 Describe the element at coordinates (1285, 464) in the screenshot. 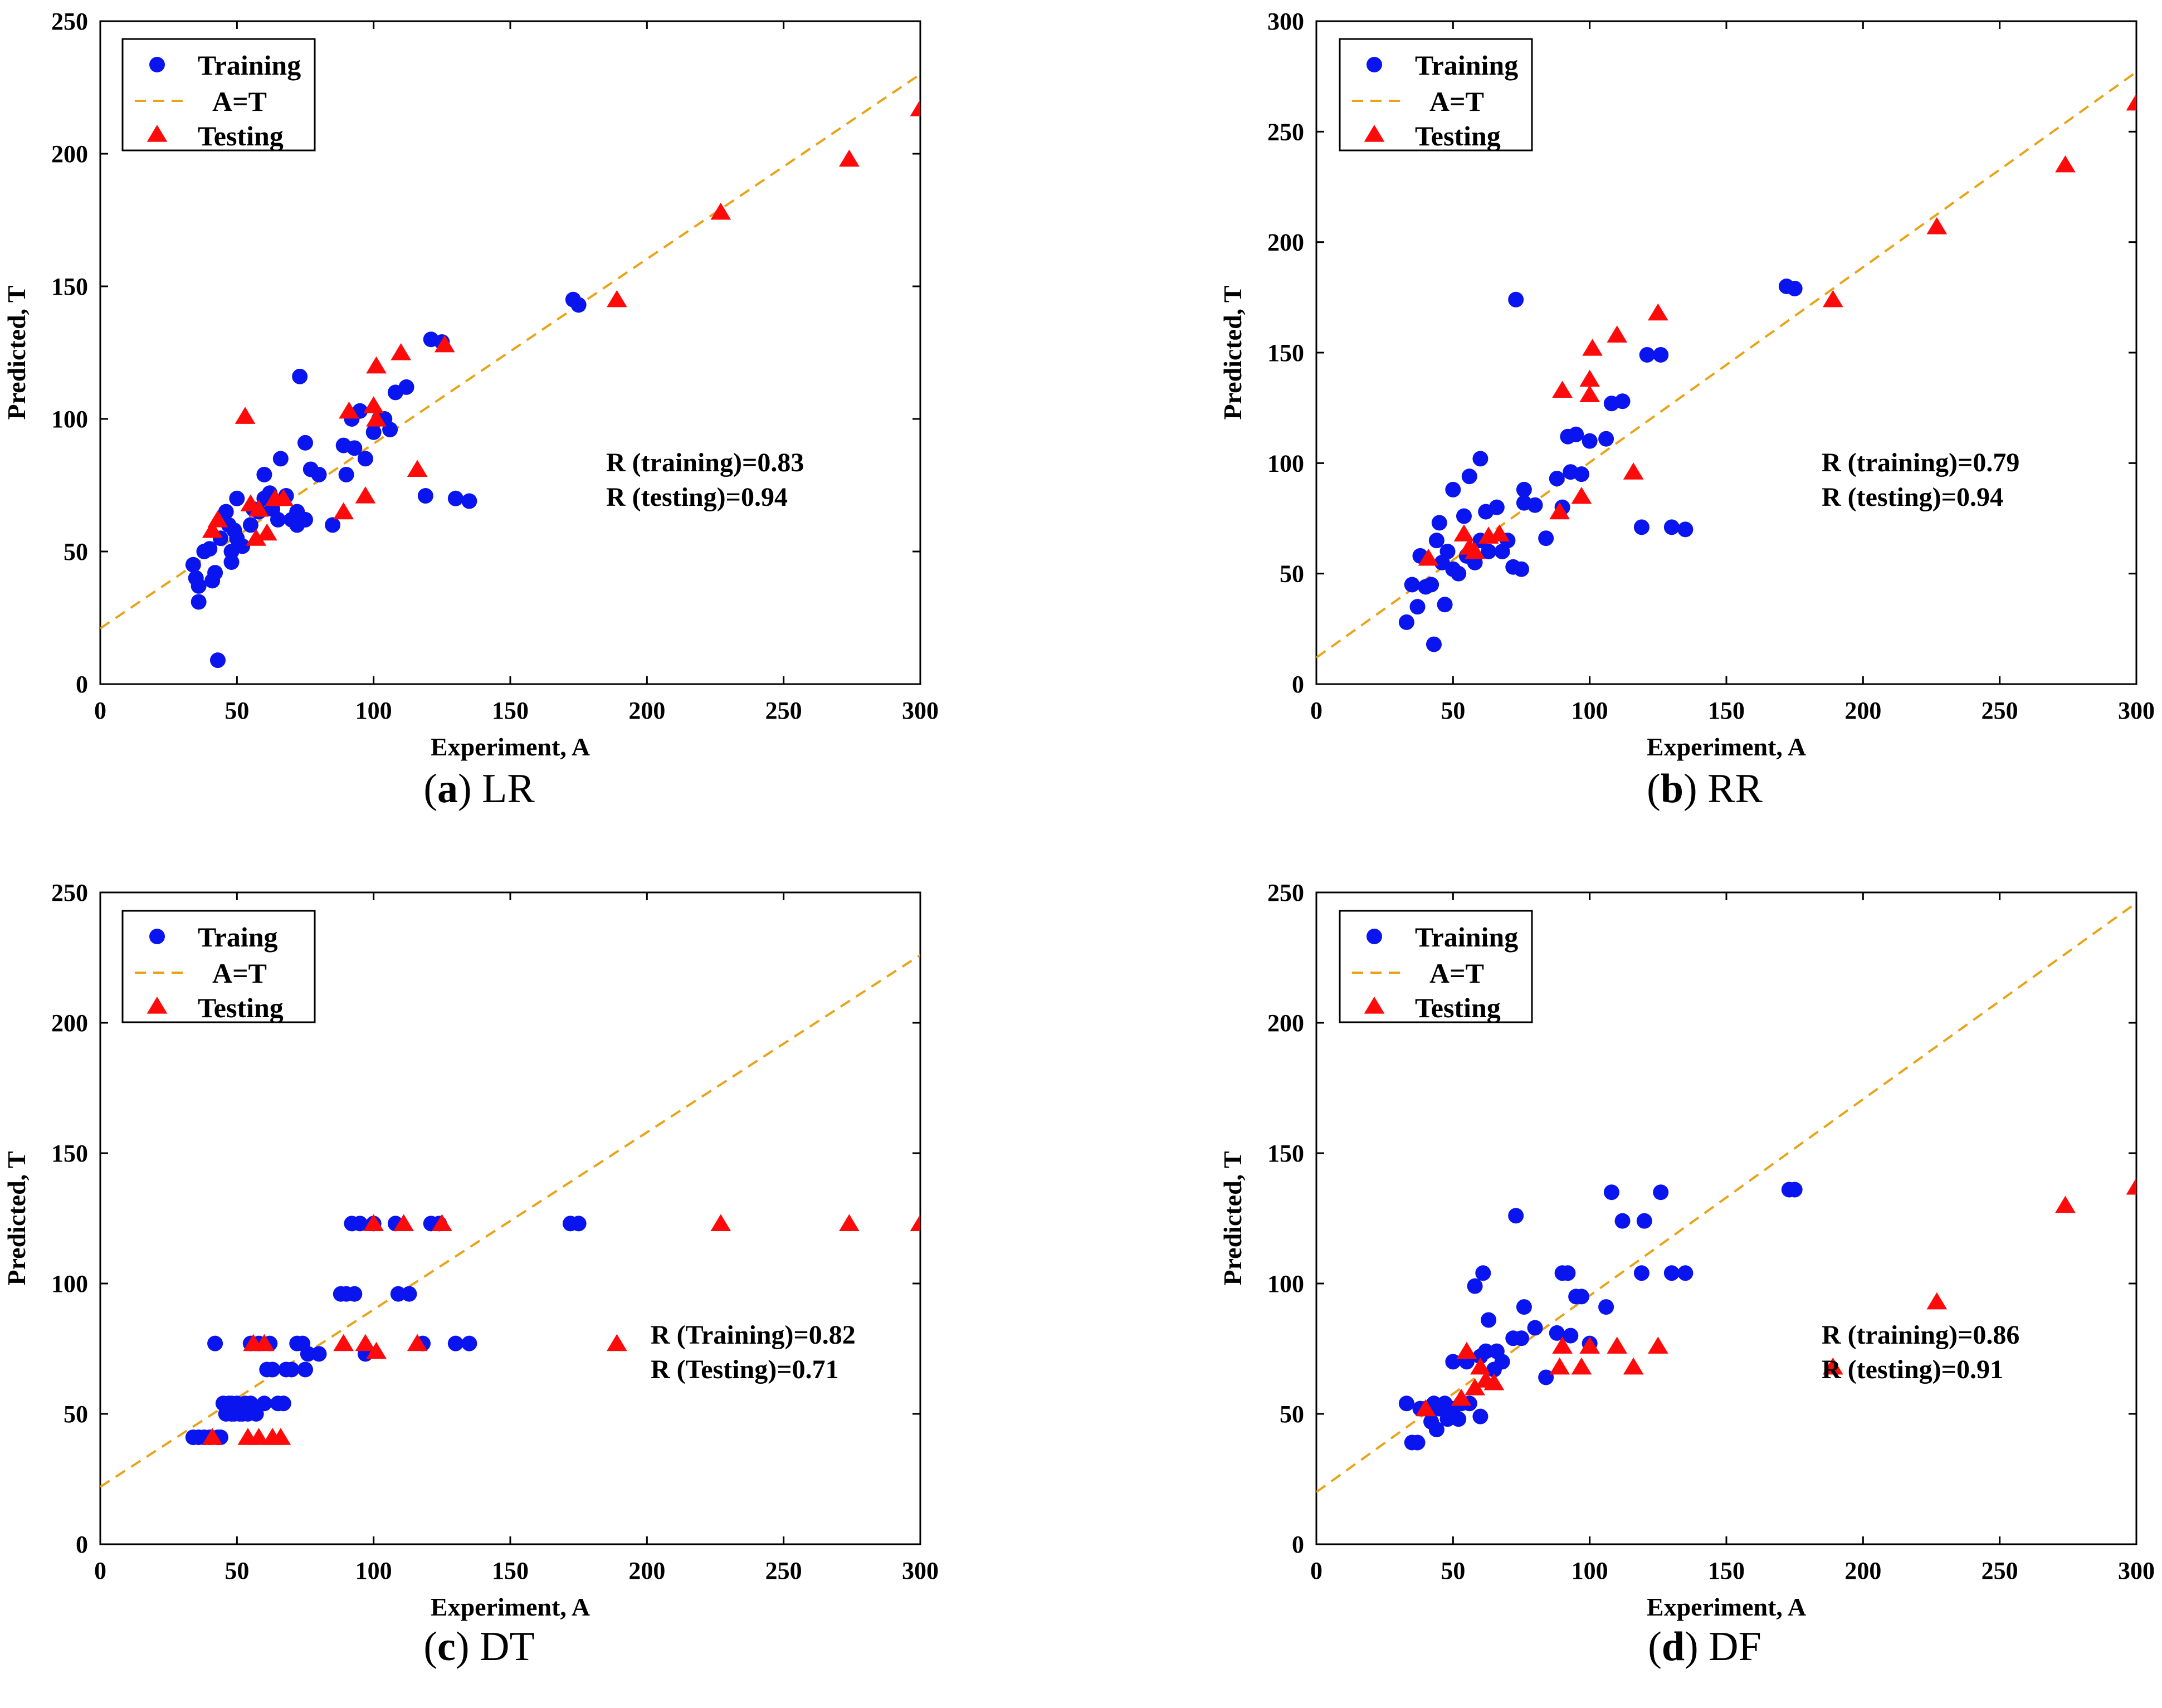

I see `y-tick-label: 100` at that location.